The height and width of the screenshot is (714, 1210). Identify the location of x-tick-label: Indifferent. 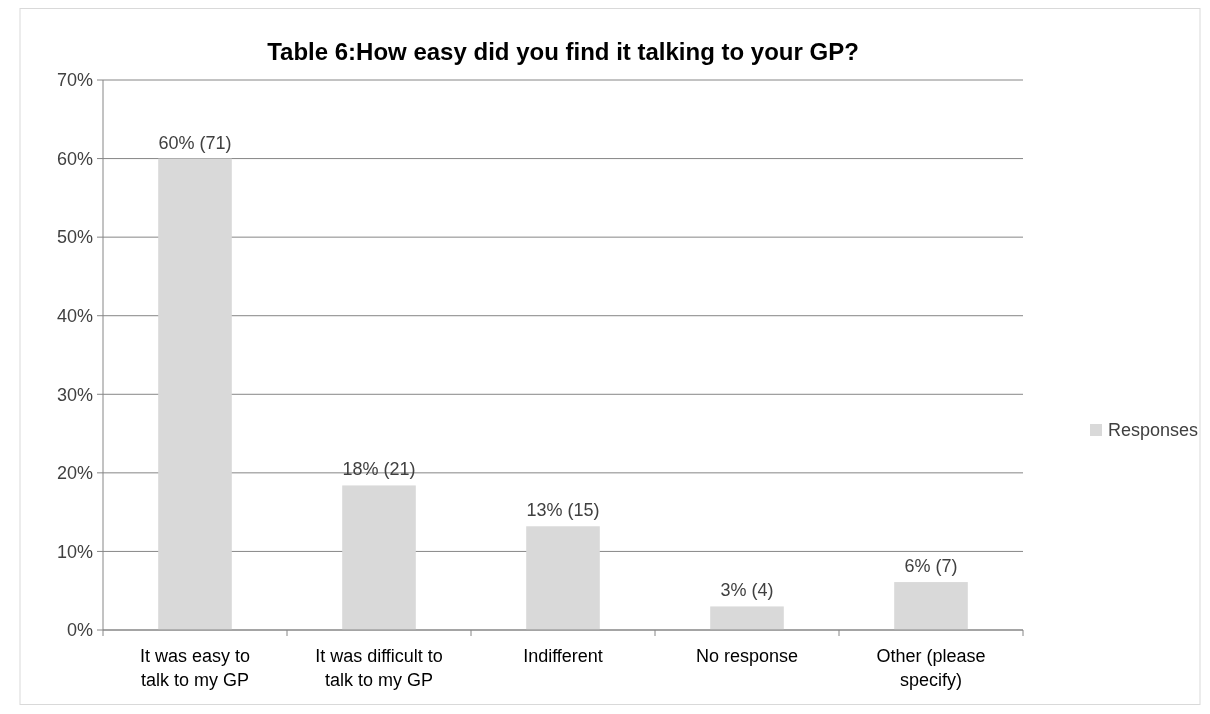
(563, 656).